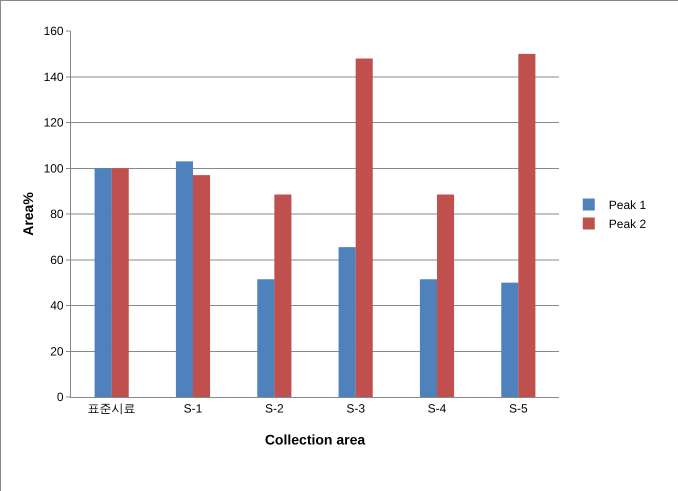 The width and height of the screenshot is (678, 491). I want to click on y-tick-label: 120, so click(54, 123).